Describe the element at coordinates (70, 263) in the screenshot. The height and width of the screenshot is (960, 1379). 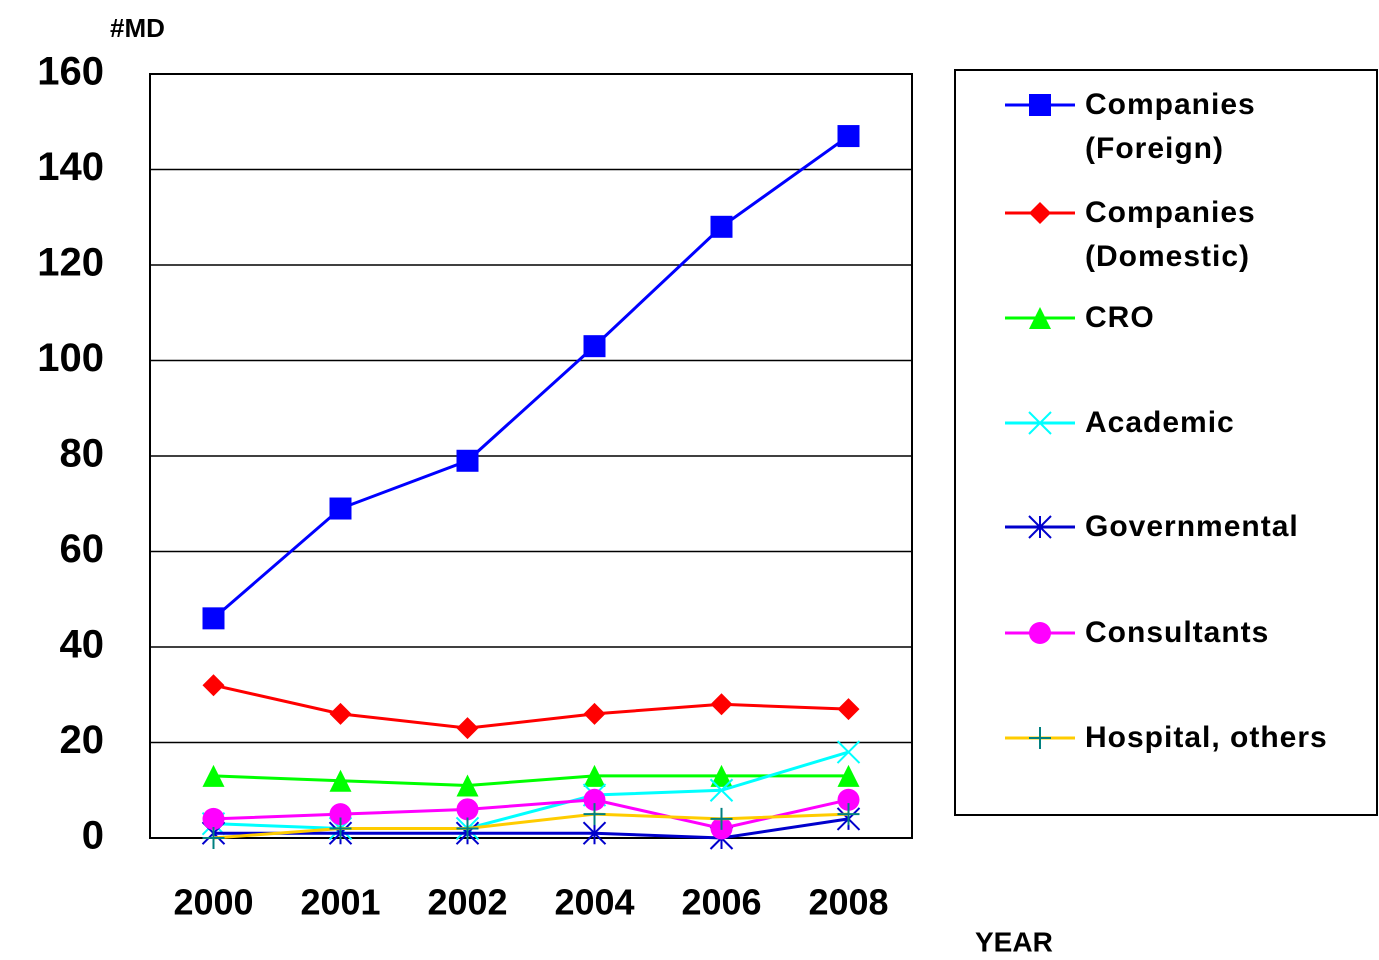
I see `y-tick-label: 120` at that location.